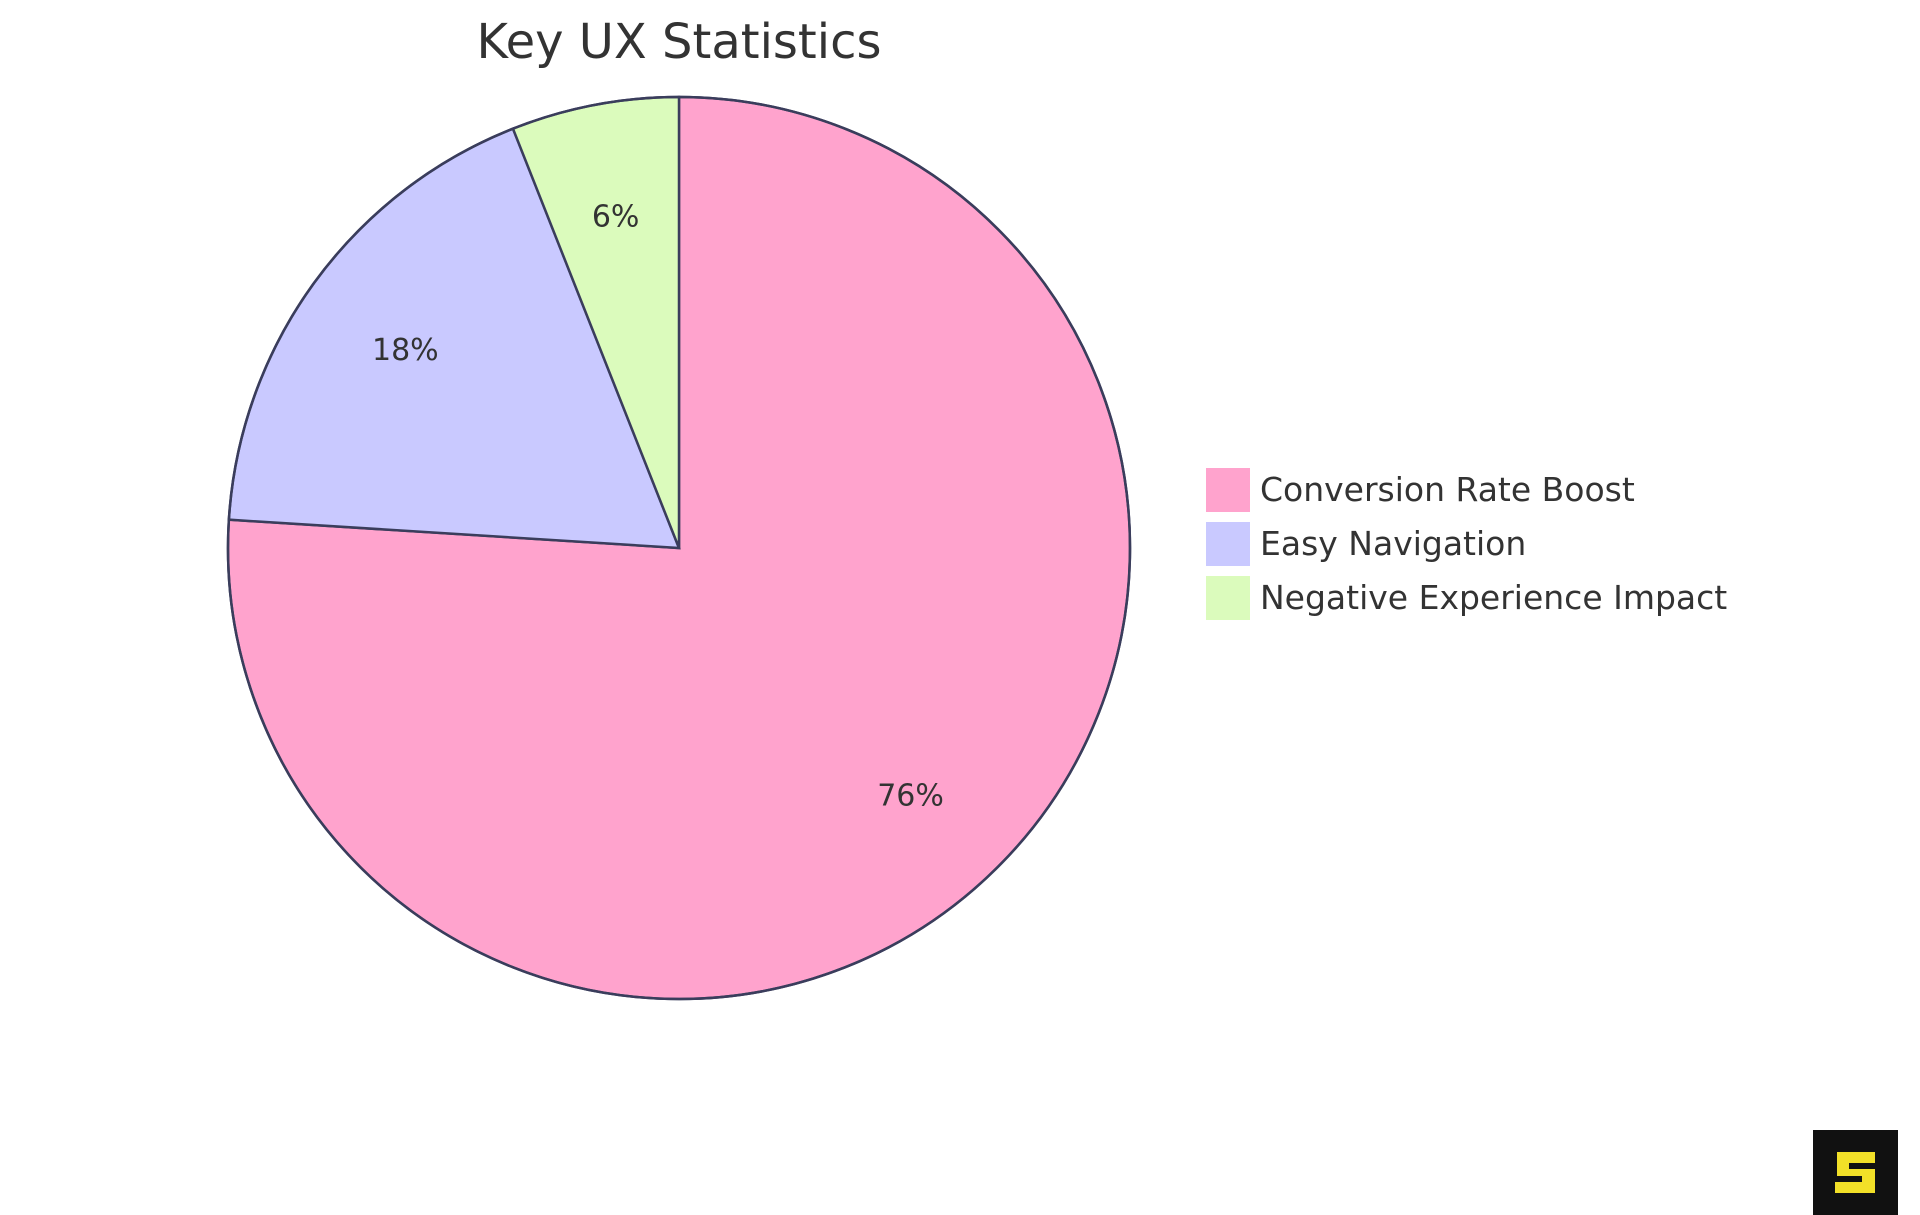  Describe the element at coordinates (616, 217) in the screenshot. I see `slice-label-2: 6%` at that location.